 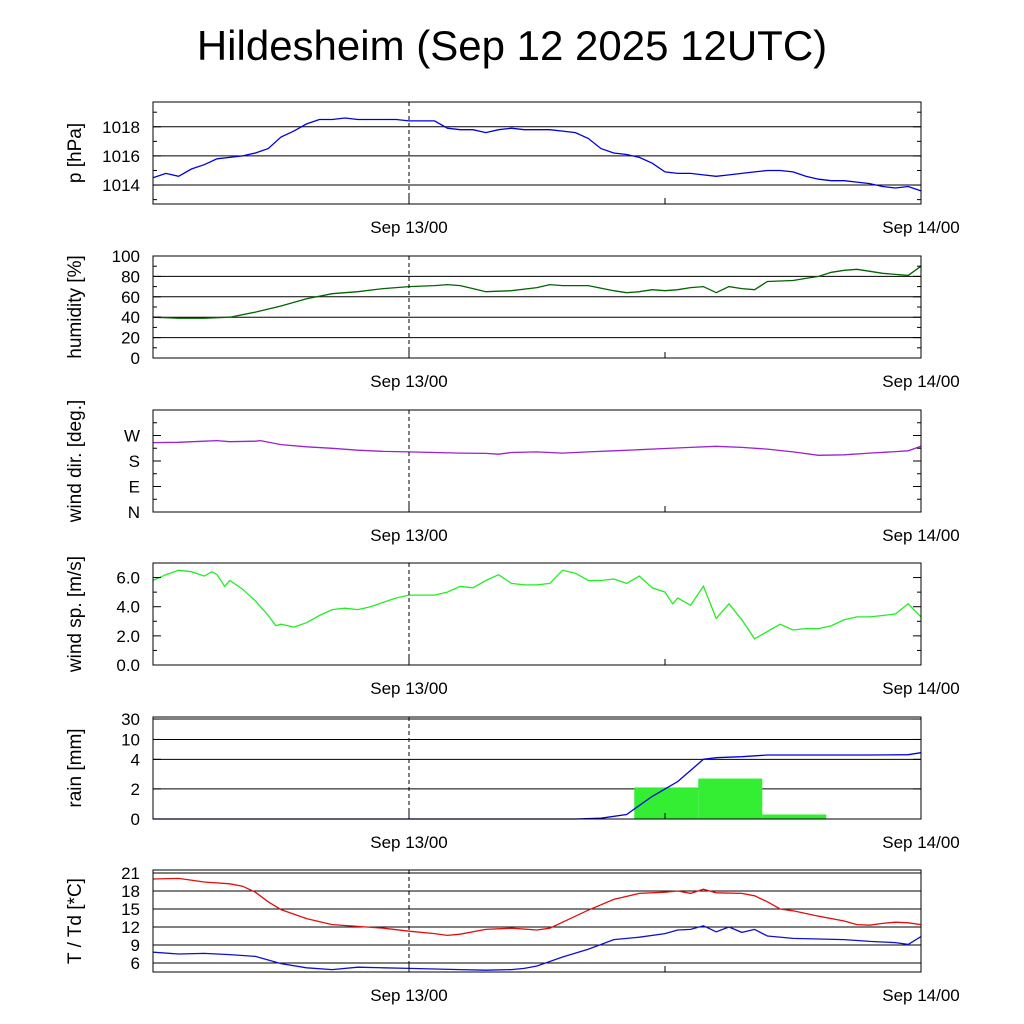 I want to click on y-tick-label: 30, so click(x=130, y=719).